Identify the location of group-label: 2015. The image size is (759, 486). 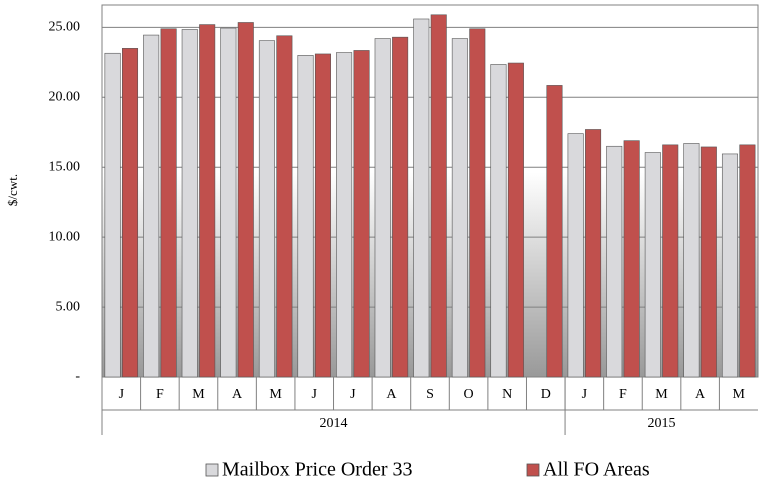
(662, 423).